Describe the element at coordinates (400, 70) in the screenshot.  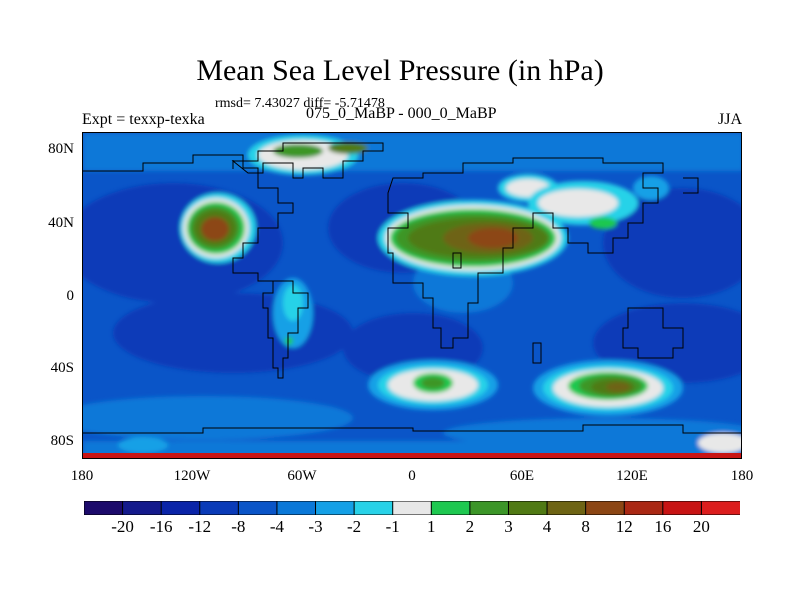
I see `map-title: Mean Sea Level Pressure (in hPa)` at that location.